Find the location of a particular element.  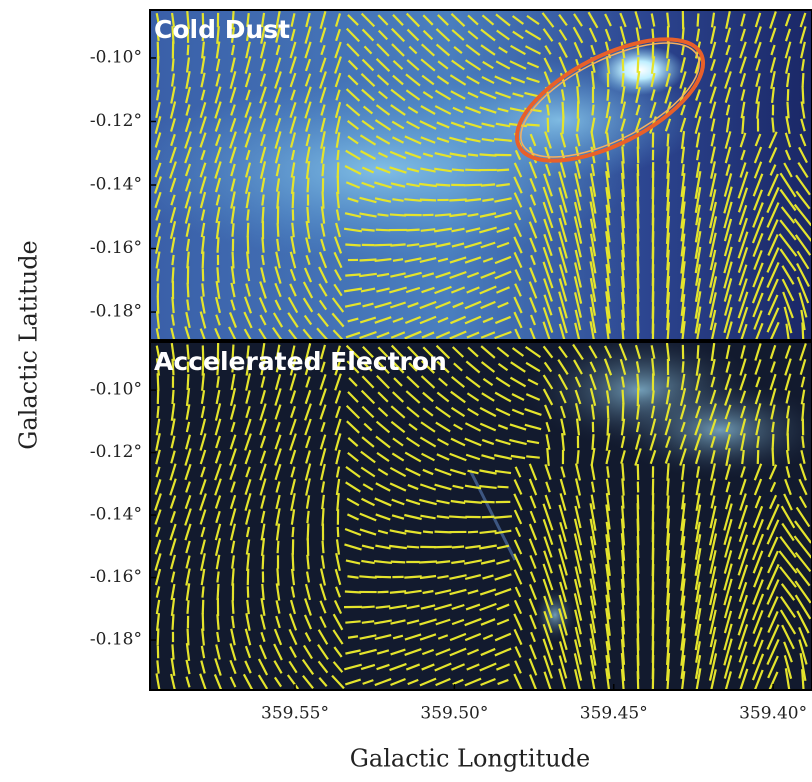

y-tick-label: -0.18° is located at coordinates (116, 640).